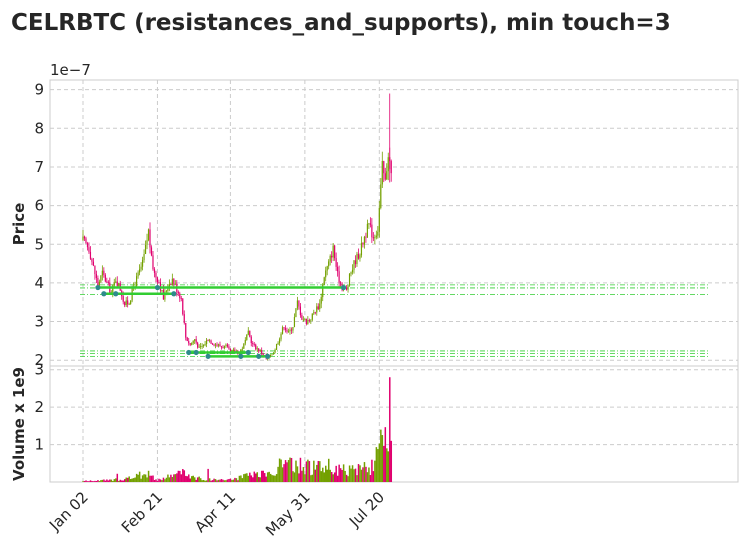  I want to click on volume-tick-label: 2, so click(39, 407).